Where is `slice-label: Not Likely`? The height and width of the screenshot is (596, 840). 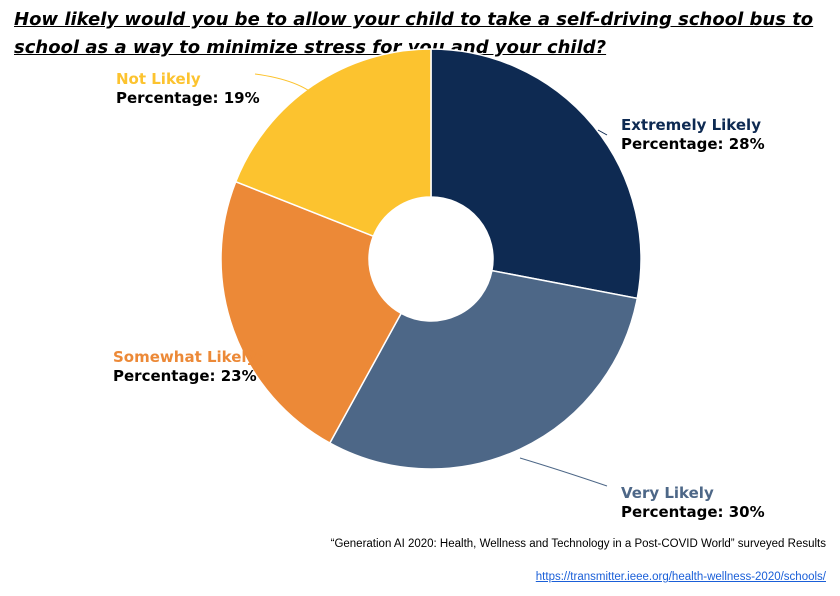 slice-label: Not Likely is located at coordinates (158, 79).